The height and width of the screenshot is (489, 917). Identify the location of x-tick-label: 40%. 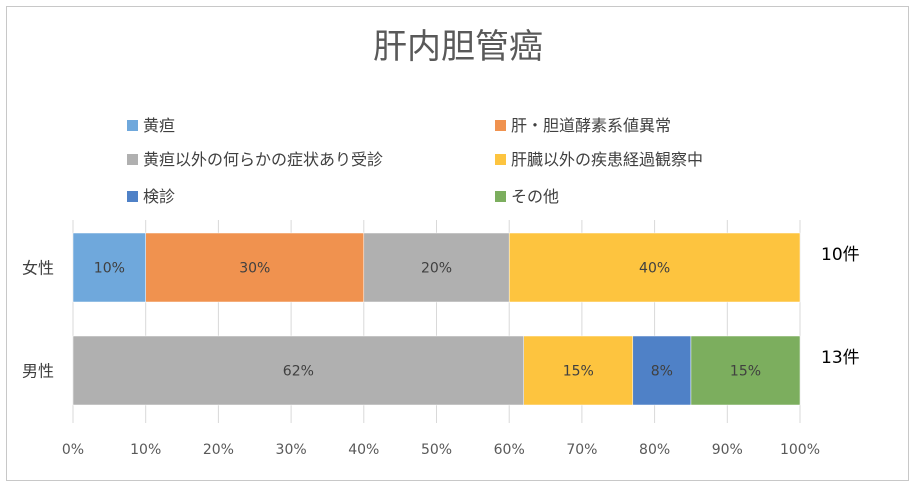
(363, 450).